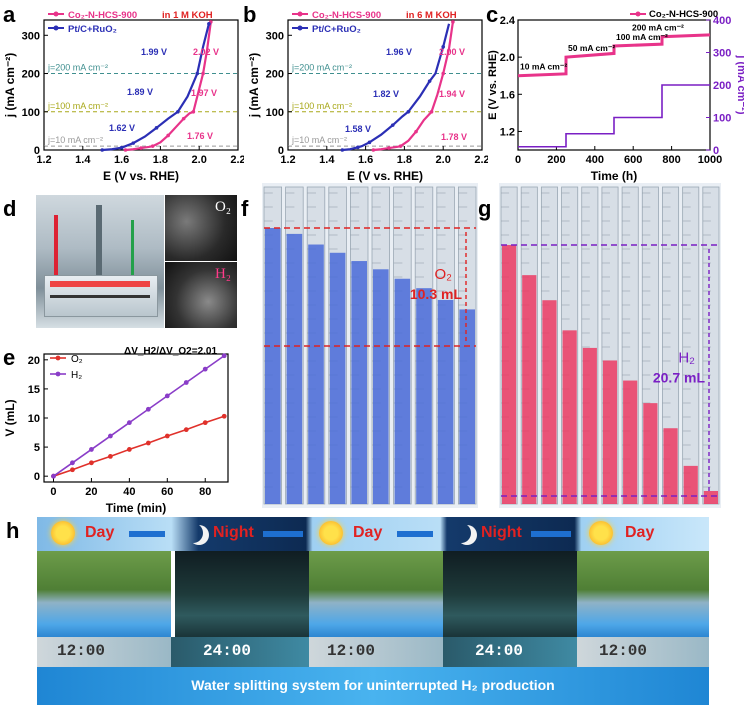 The height and width of the screenshot is (711, 744). I want to click on x-tick-label: 2.2, so click(237, 160).